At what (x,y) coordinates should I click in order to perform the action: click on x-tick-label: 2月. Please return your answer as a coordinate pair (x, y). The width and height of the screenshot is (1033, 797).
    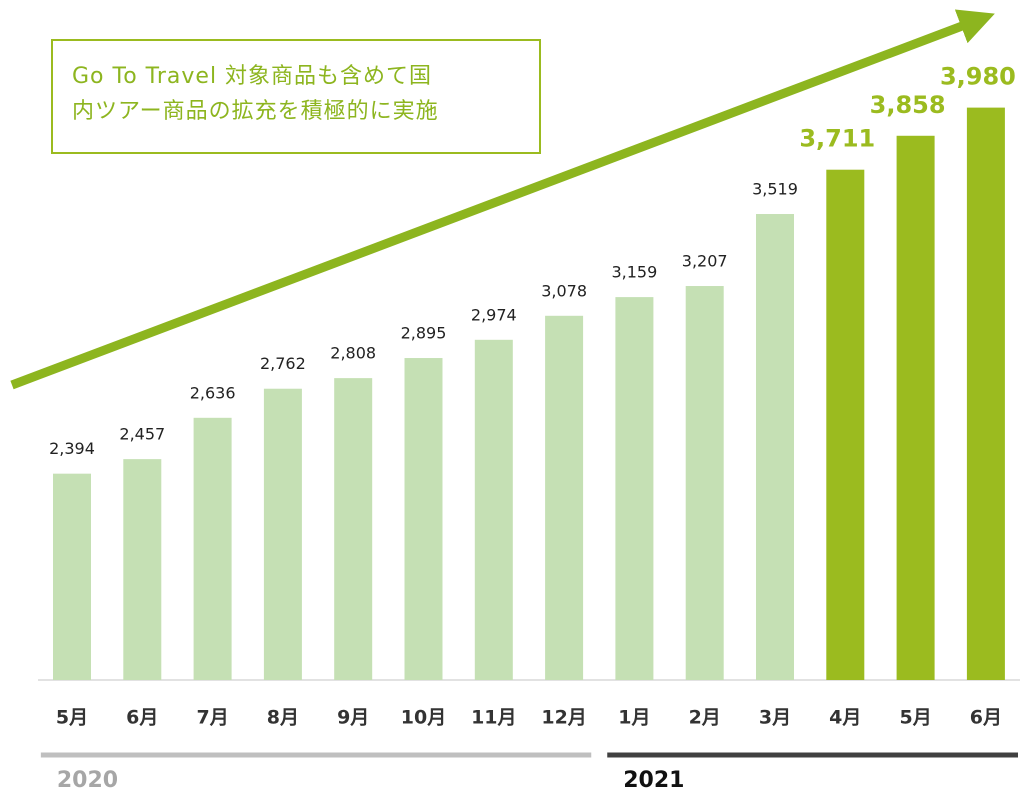
    Looking at the image, I should click on (705, 718).